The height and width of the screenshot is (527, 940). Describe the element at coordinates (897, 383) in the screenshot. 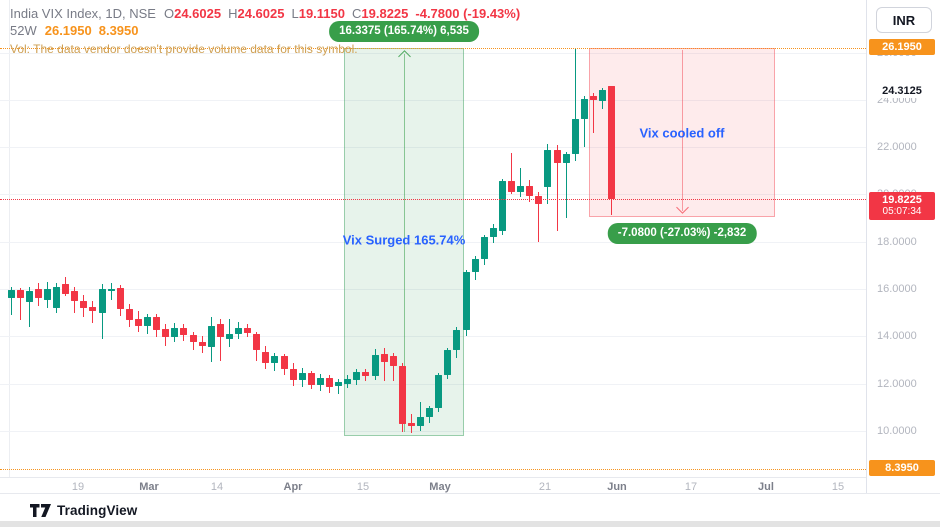

I see `price-tick-label: 12.0000` at that location.